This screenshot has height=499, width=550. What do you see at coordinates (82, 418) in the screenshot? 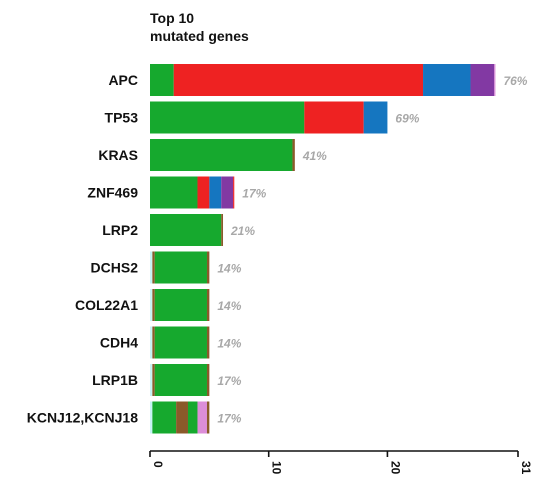
I see `gene-label: KCNJ12,KCNJ18` at bounding box center [82, 418].